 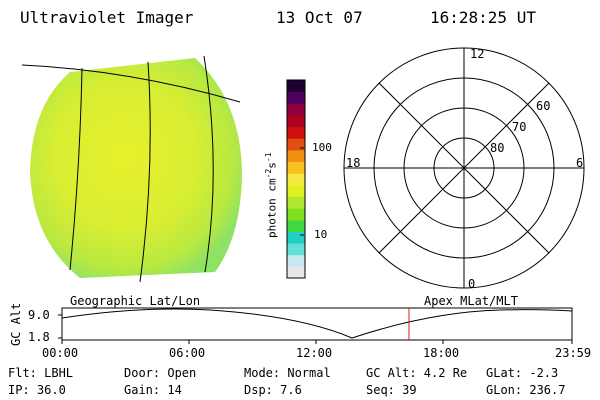 What do you see at coordinates (273, 390) in the screenshot?
I see `info-dsp: Dsp: 7.6` at bounding box center [273, 390].